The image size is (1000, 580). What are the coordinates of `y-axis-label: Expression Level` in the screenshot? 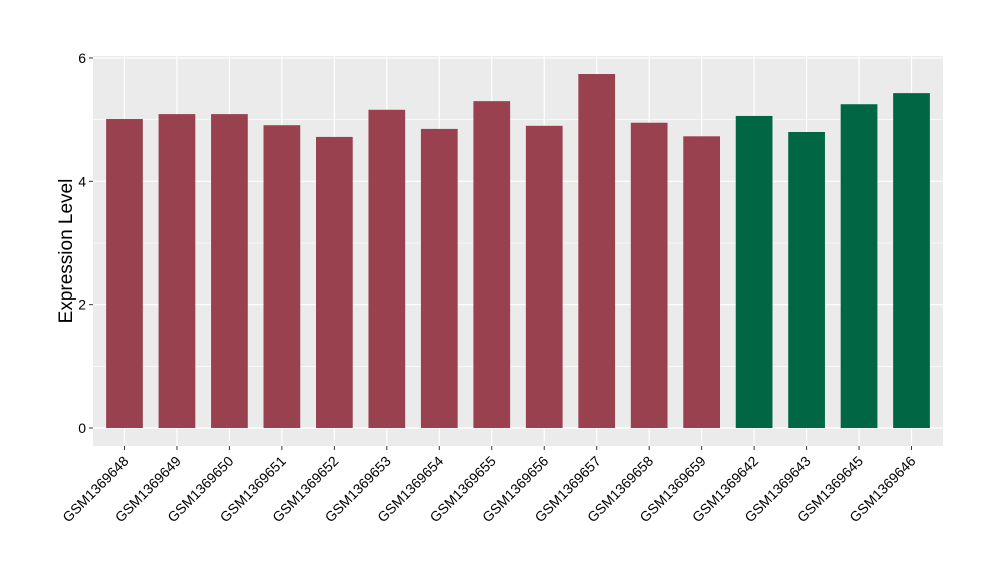 It's located at (66, 251).